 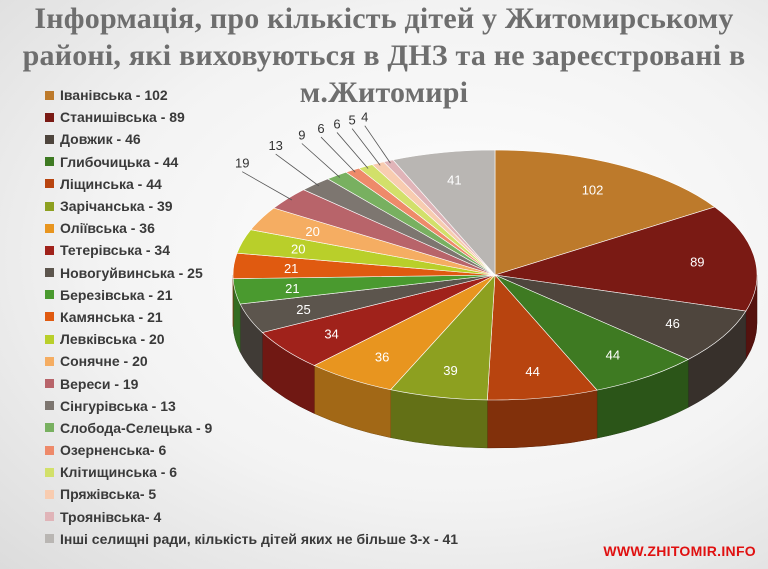 What do you see at coordinates (295, 339) in the screenshot?
I see `legend-item: Левківська - 20` at bounding box center [295, 339].